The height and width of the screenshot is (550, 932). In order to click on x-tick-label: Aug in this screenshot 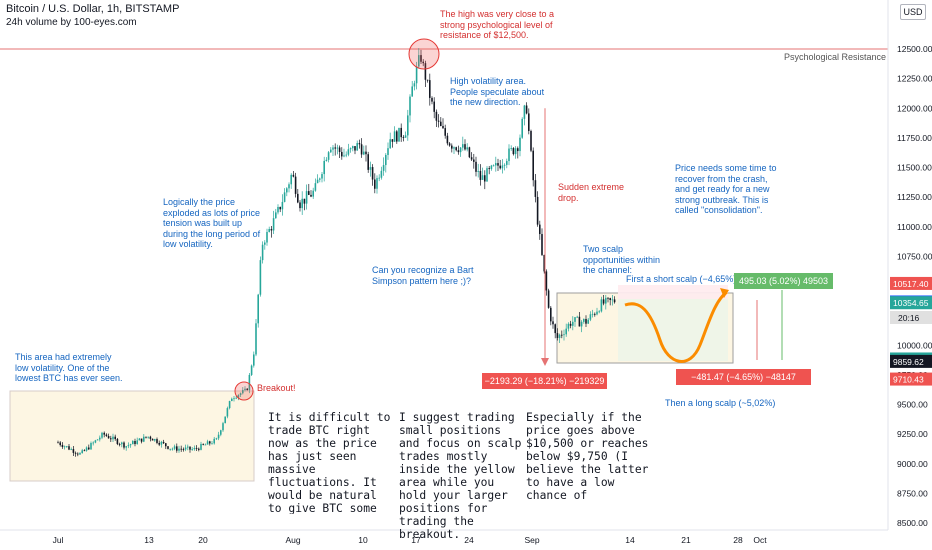, I will do `click(292, 540)`.